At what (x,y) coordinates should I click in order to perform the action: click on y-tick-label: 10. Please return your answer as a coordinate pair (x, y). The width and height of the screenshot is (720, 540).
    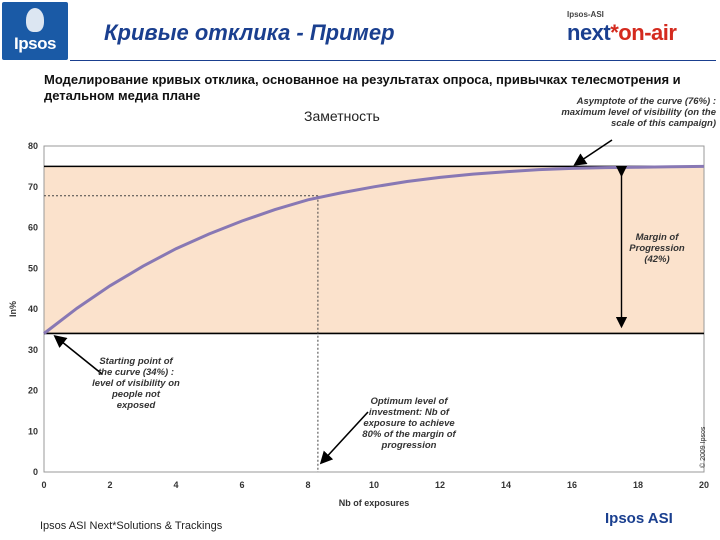
    Looking at the image, I should click on (33, 431).